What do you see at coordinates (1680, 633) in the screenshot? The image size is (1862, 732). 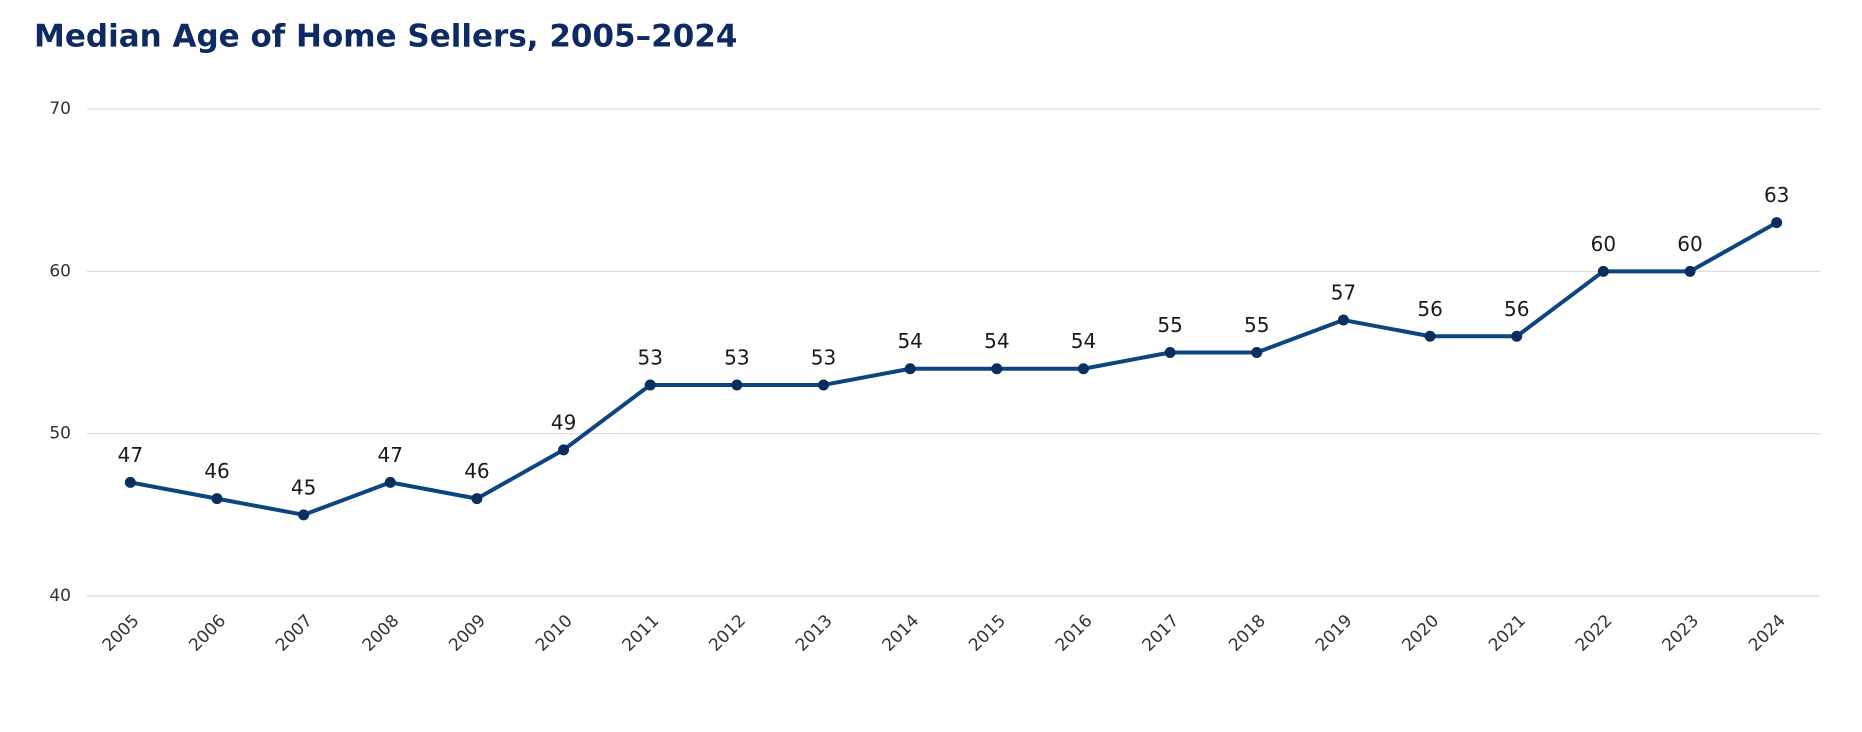 I see `x-tick-label: 2023` at bounding box center [1680, 633].